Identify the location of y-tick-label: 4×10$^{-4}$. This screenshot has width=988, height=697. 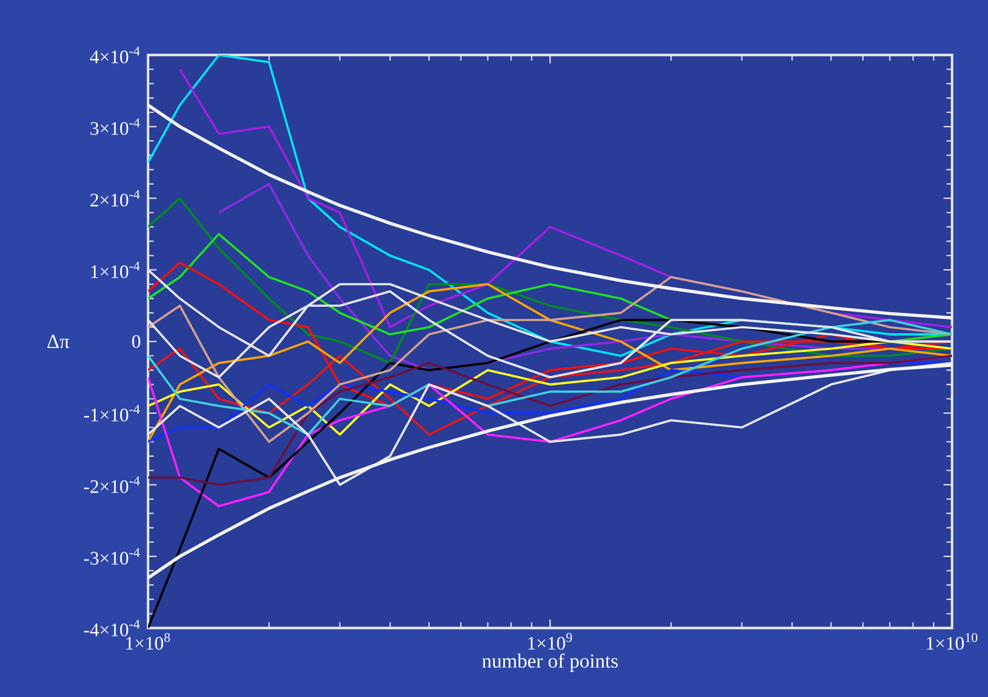
(115, 55).